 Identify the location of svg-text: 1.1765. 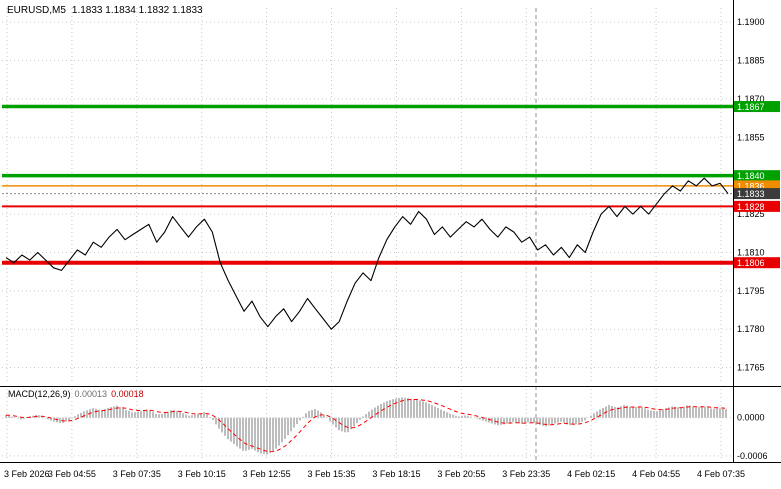
(751, 368).